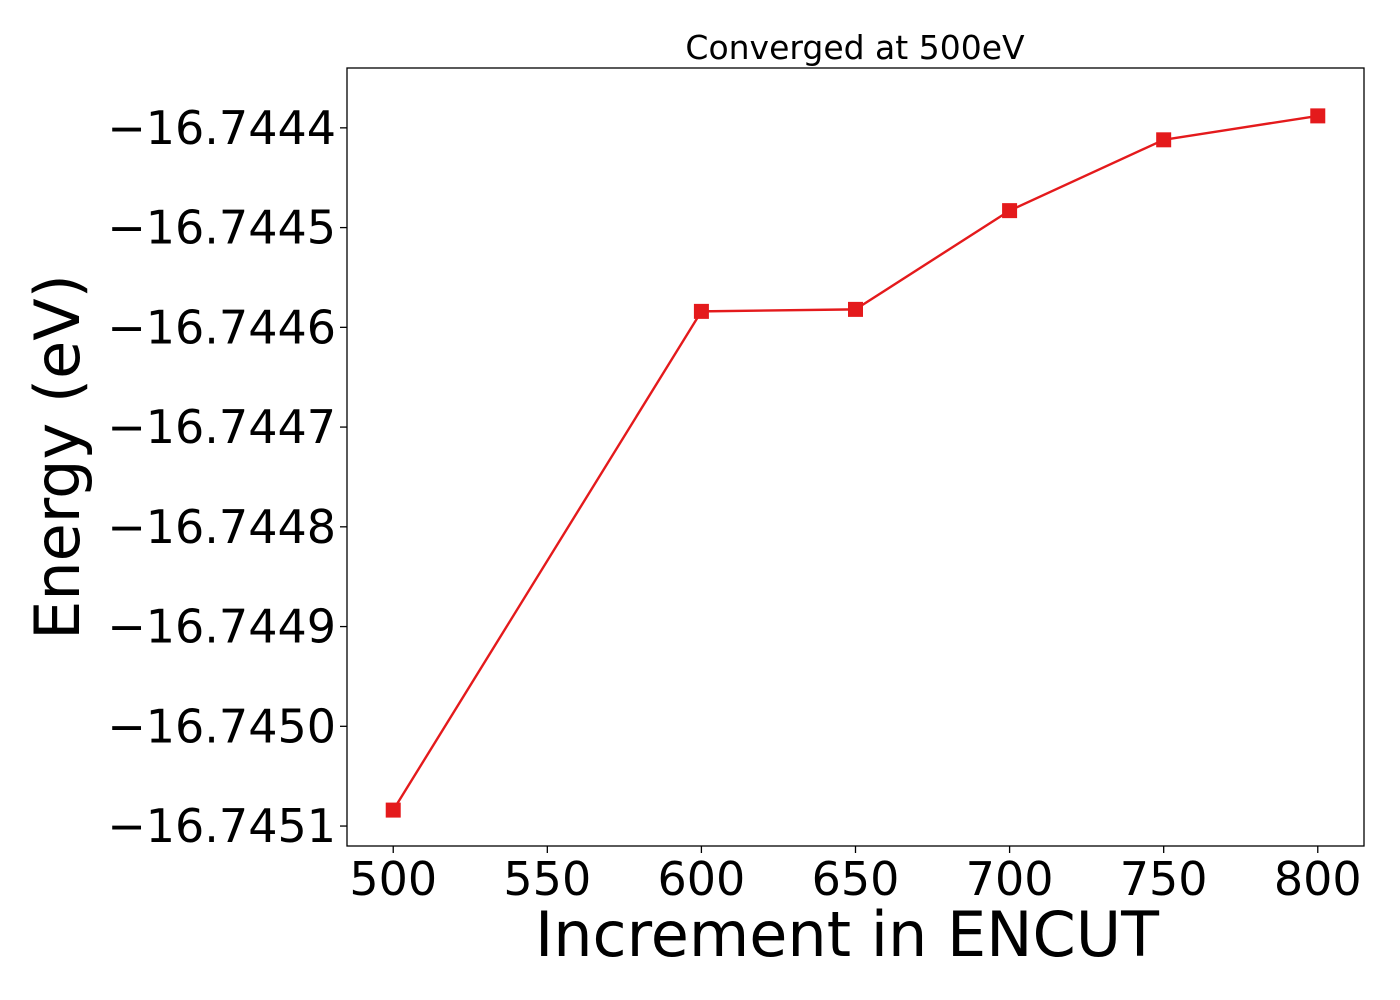 The height and width of the screenshot is (1000, 1400). What do you see at coordinates (57, 457) in the screenshot?
I see `y-axis-label: Energy (eV)` at bounding box center [57, 457].